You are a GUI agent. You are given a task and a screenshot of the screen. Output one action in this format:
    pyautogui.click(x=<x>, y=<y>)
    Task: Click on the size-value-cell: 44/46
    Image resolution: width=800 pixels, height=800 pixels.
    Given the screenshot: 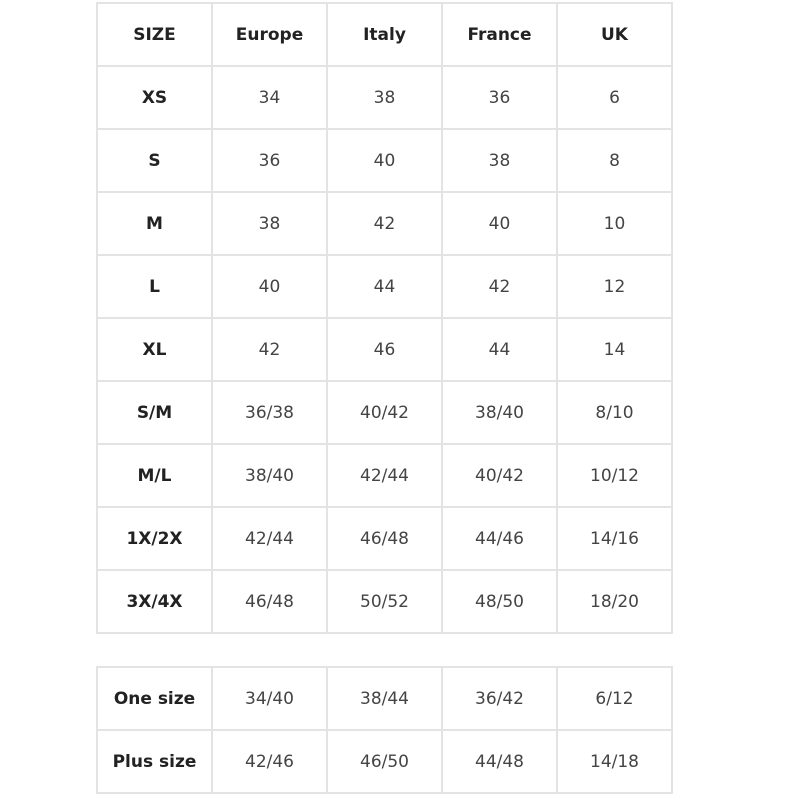 What is the action you would take?
    pyautogui.click(x=499, y=538)
    